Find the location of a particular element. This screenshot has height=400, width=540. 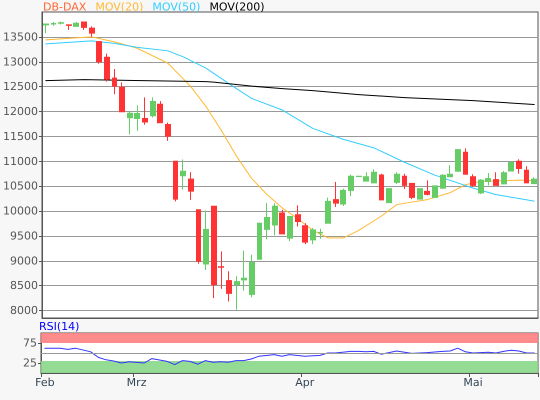

y-tick-label: 25 is located at coordinates (30, 363).